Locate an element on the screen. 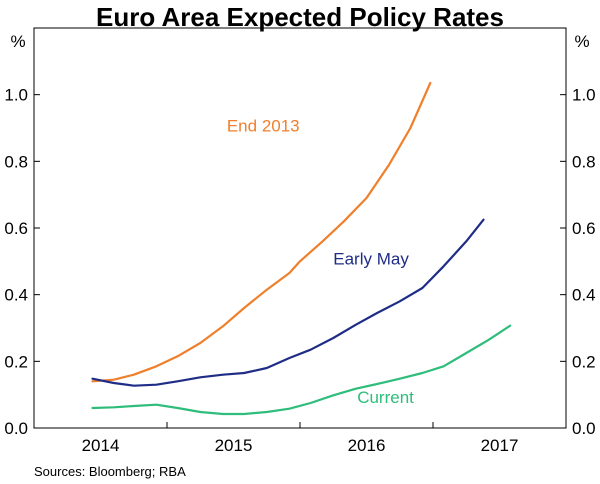  y-tick-label-left: 1.0 is located at coordinates (16, 95).